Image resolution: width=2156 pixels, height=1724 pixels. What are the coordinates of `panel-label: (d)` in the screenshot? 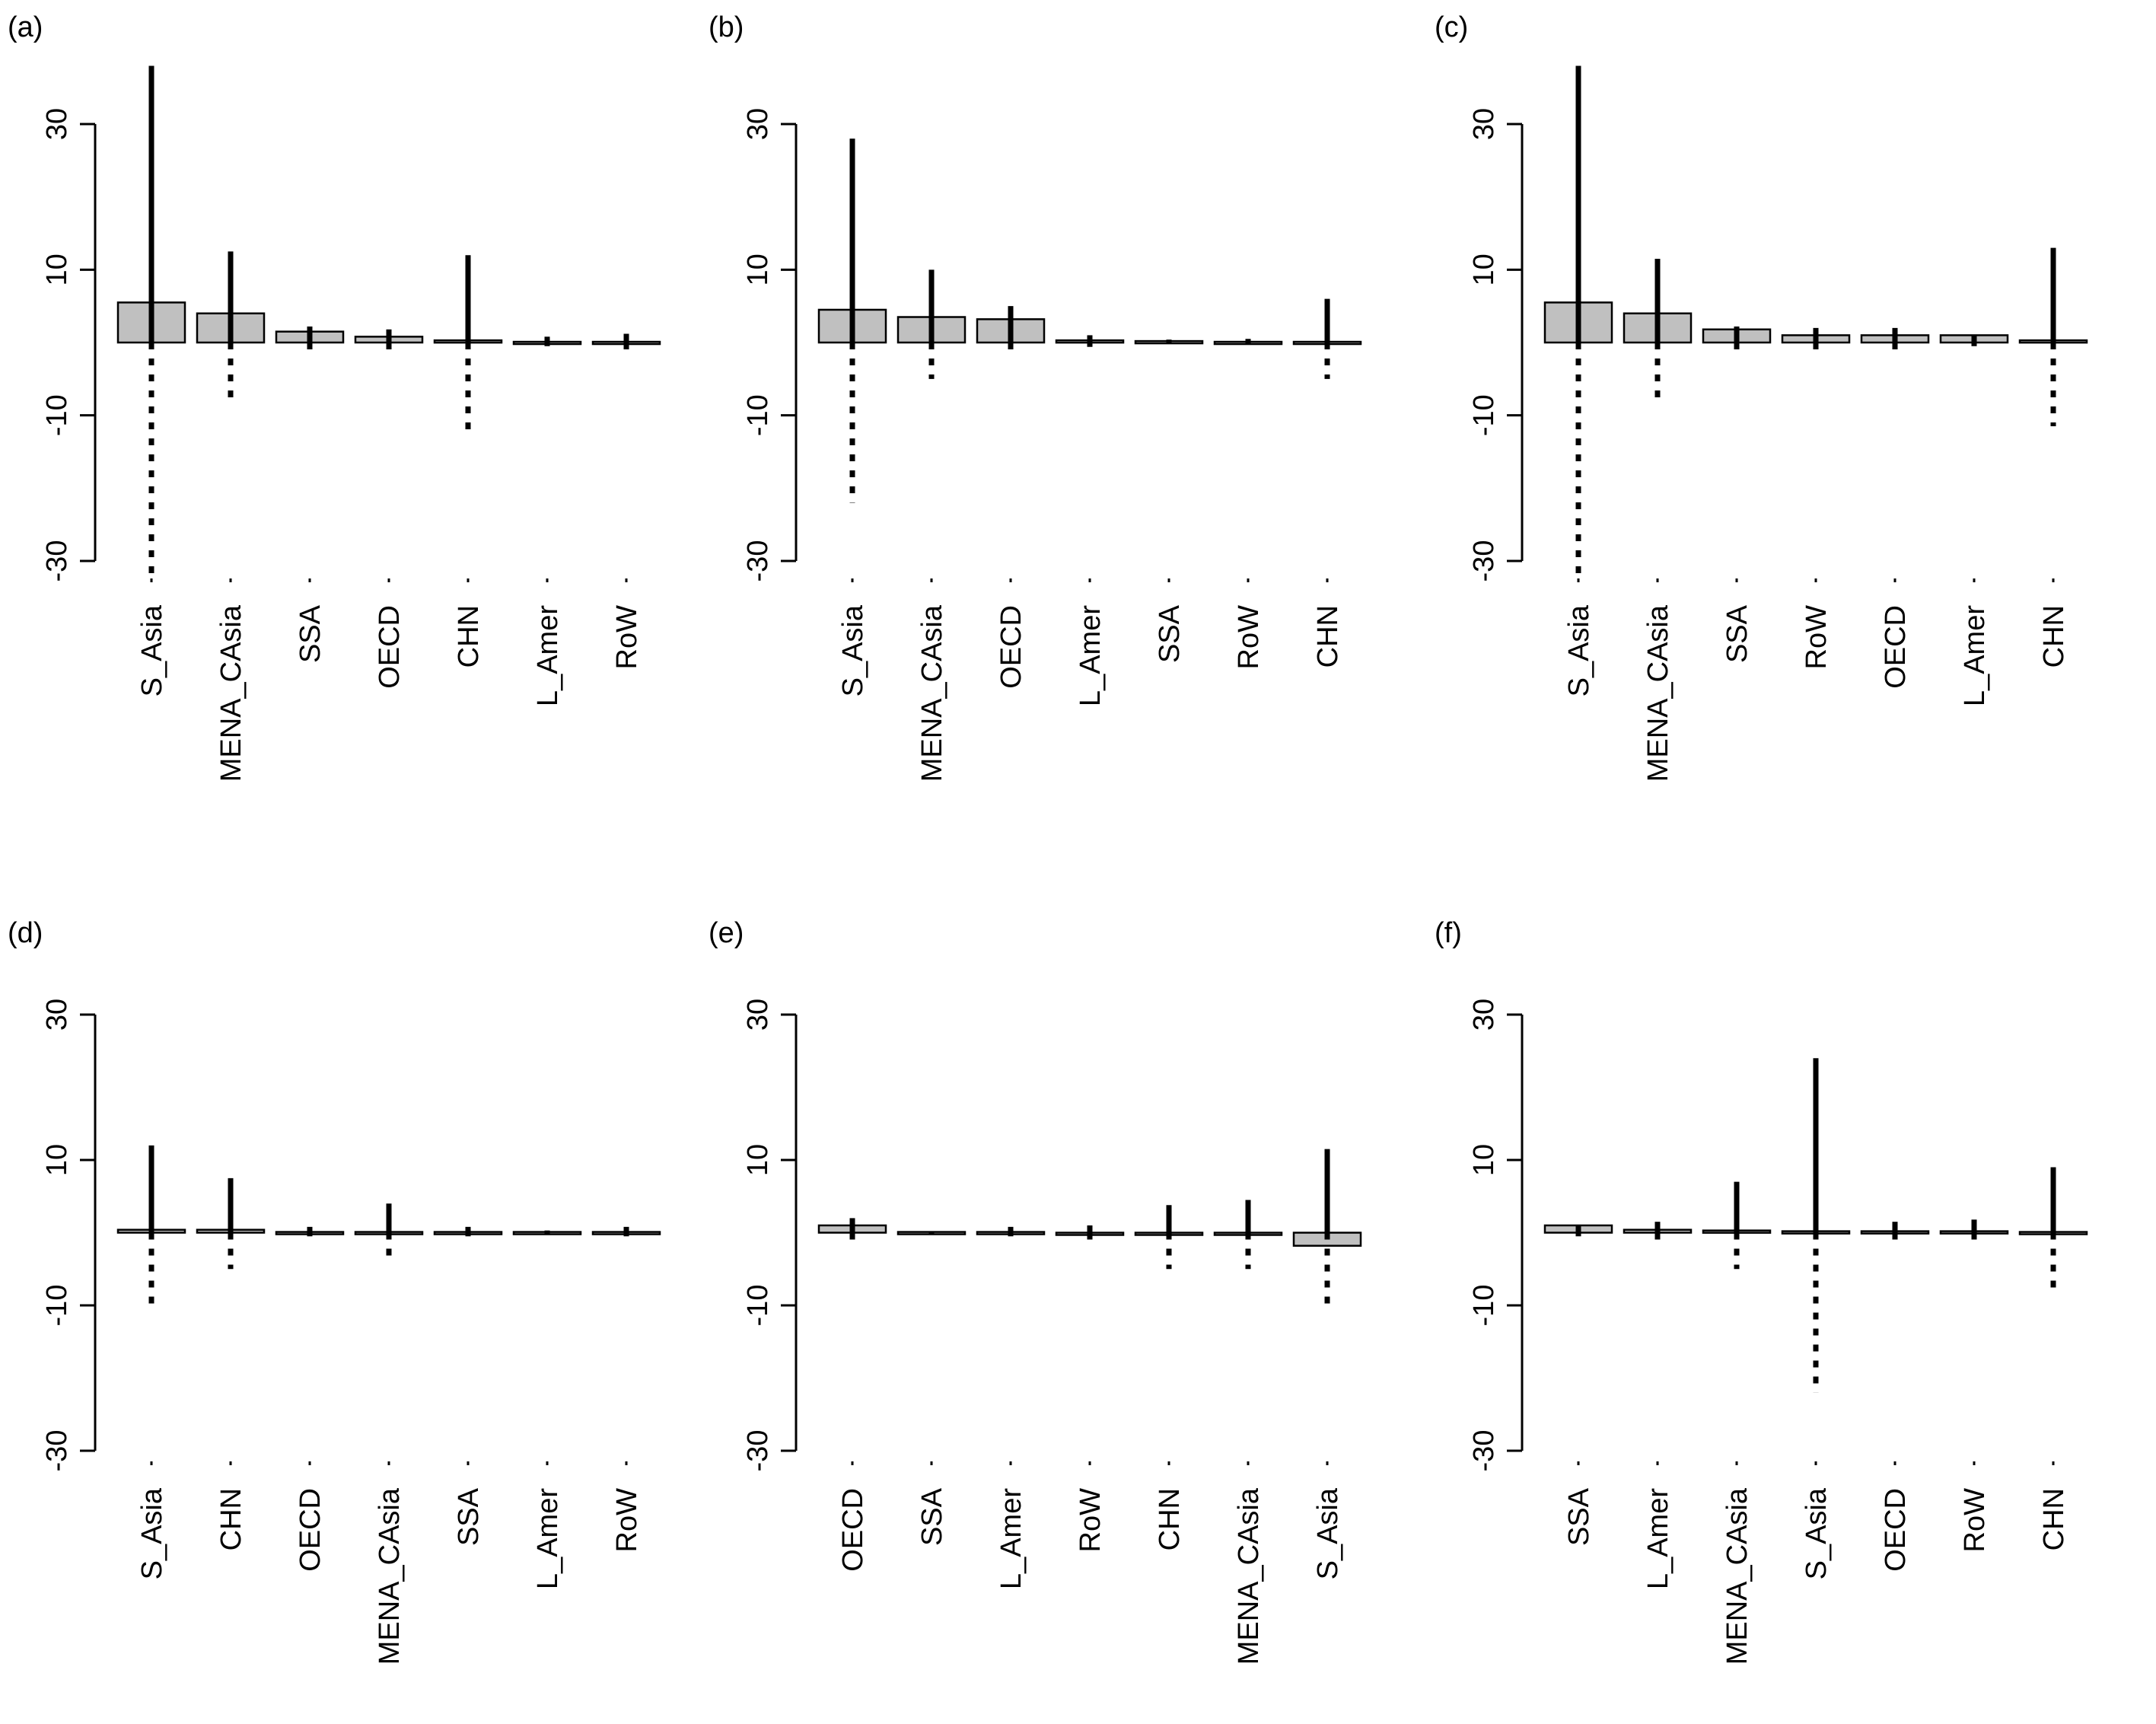 It's located at (26, 933).